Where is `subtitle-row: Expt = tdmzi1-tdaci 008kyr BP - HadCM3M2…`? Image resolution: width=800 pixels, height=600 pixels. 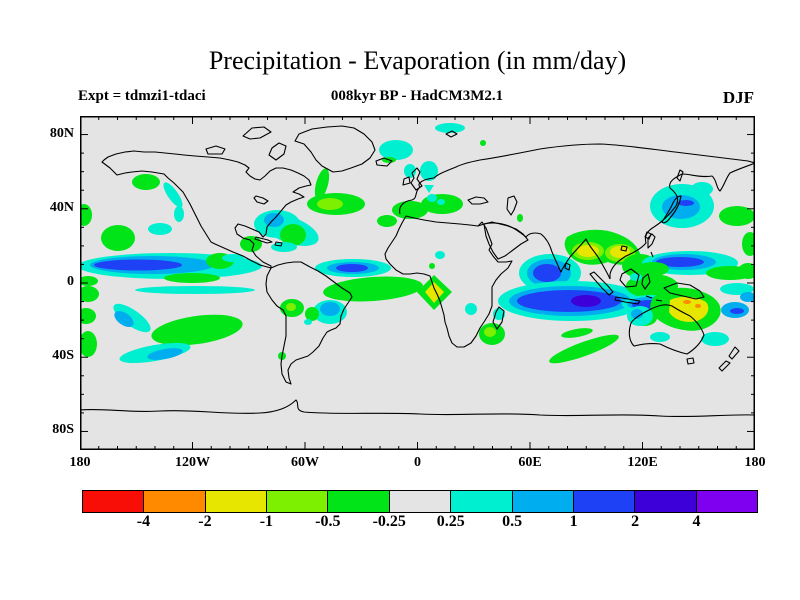
subtitle-row: Expt = tdmzi1-tdaci 008kyr BP - HadCM3M2… is located at coordinates (417, 99).